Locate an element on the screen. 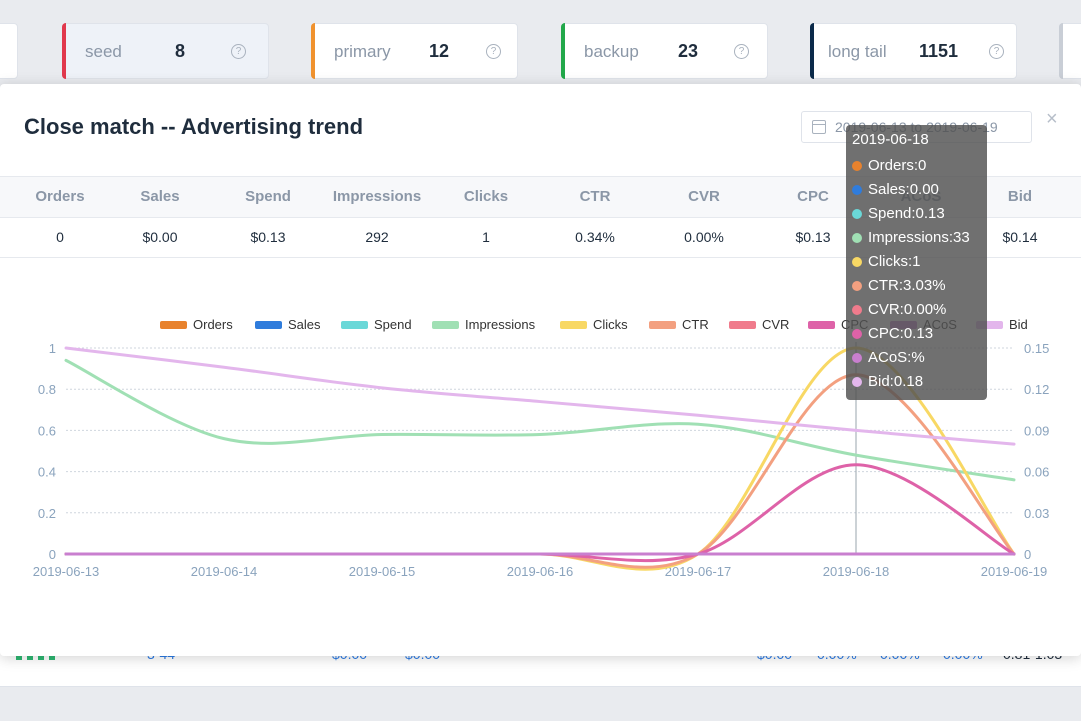  y-right-tick-label: 0.06 is located at coordinates (1036, 472).